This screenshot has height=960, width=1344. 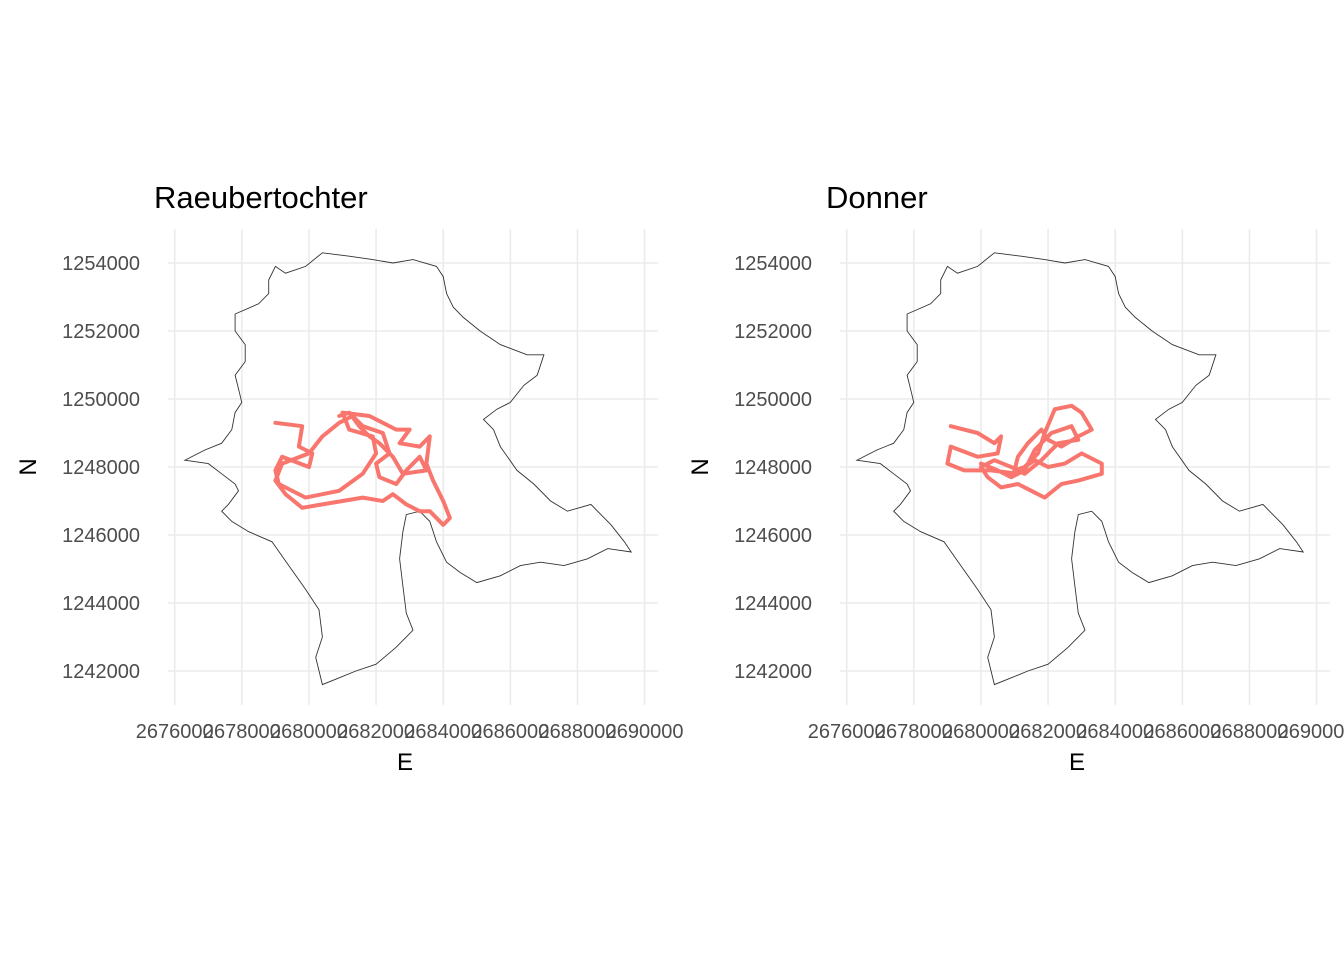 I want to click on chart-title: Donner, so click(x=877, y=197).